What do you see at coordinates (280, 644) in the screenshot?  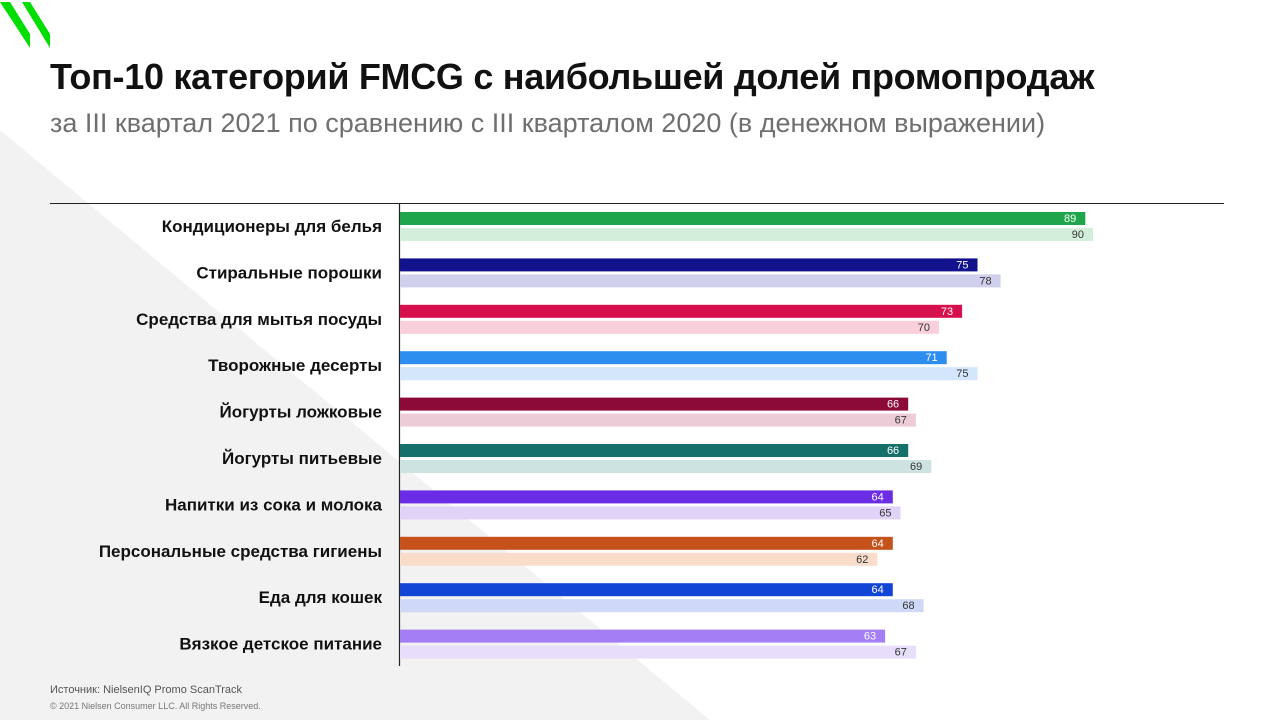 I see `category-label: Вязкое детское питание` at bounding box center [280, 644].